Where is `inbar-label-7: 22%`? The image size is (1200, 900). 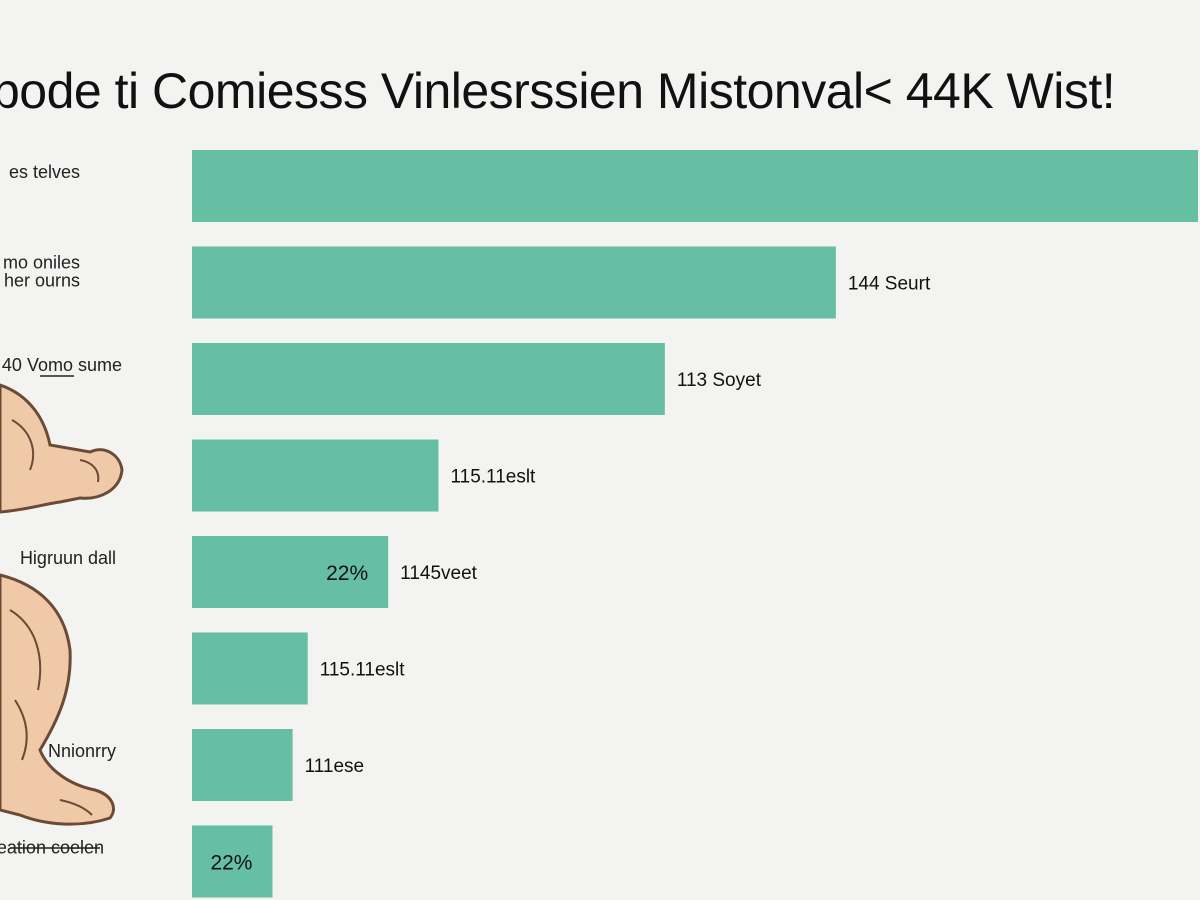
inbar-label-7: 22% is located at coordinates (231, 863).